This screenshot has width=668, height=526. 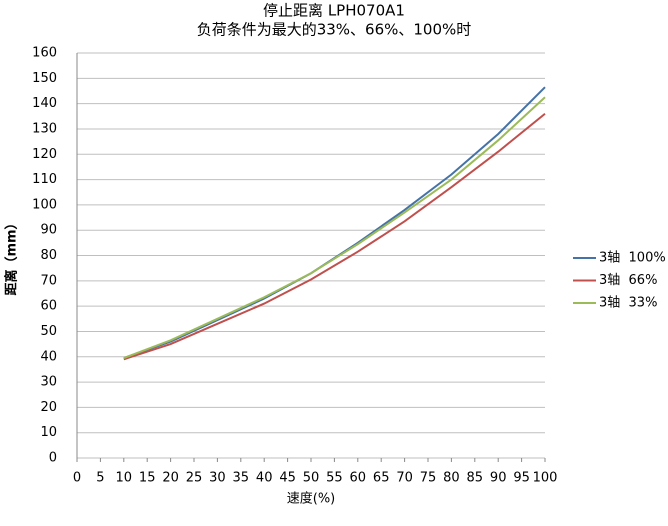 What do you see at coordinates (44, 53) in the screenshot?
I see `y-tick-label: 160` at bounding box center [44, 53].